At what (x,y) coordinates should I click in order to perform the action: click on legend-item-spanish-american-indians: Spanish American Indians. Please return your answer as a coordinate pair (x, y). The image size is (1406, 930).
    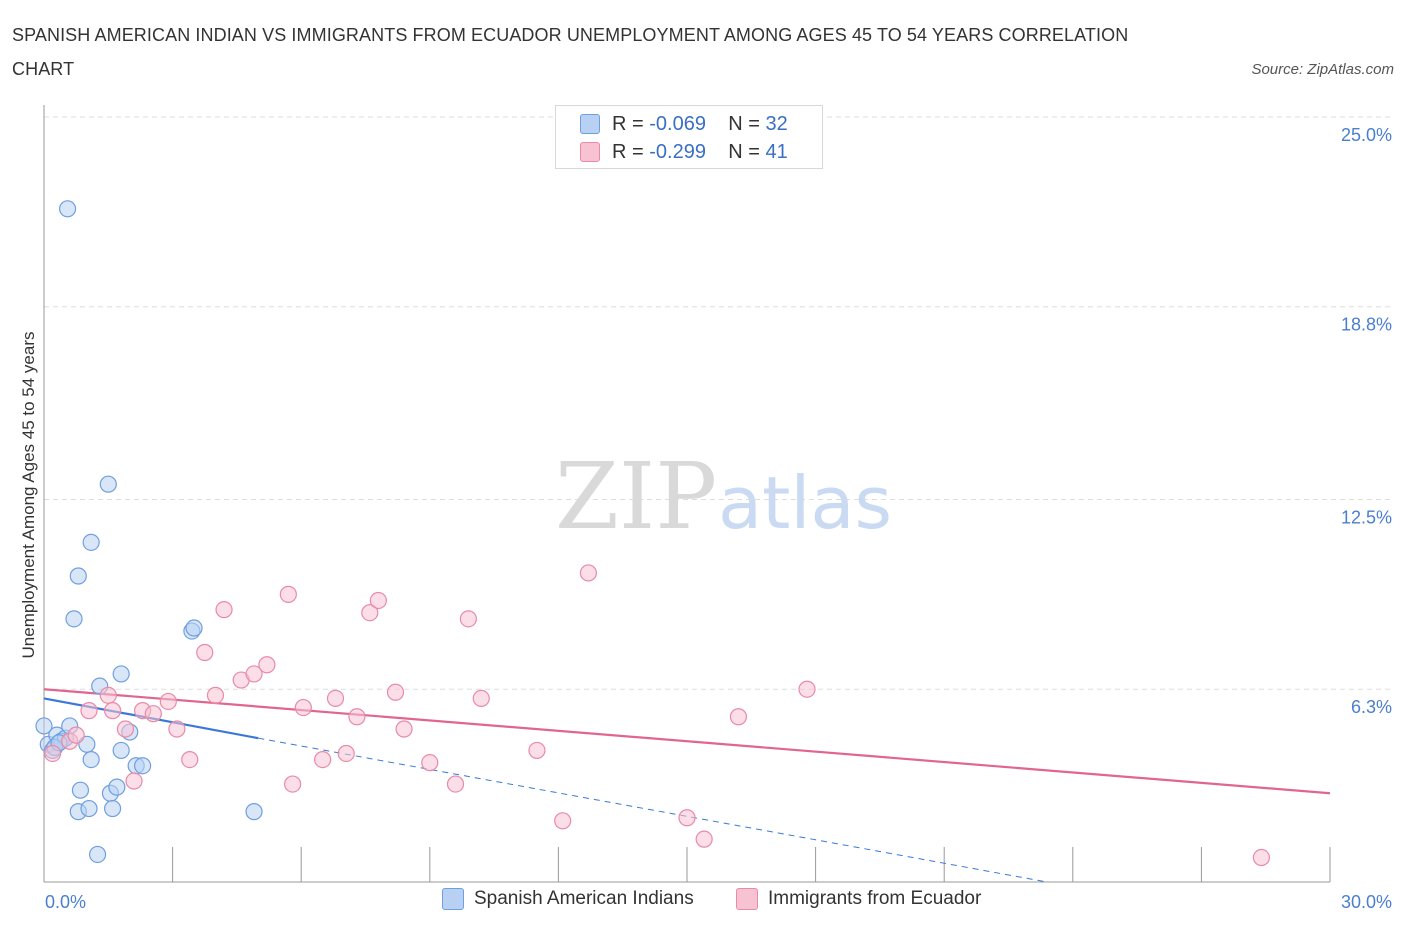
    Looking at the image, I should click on (568, 899).